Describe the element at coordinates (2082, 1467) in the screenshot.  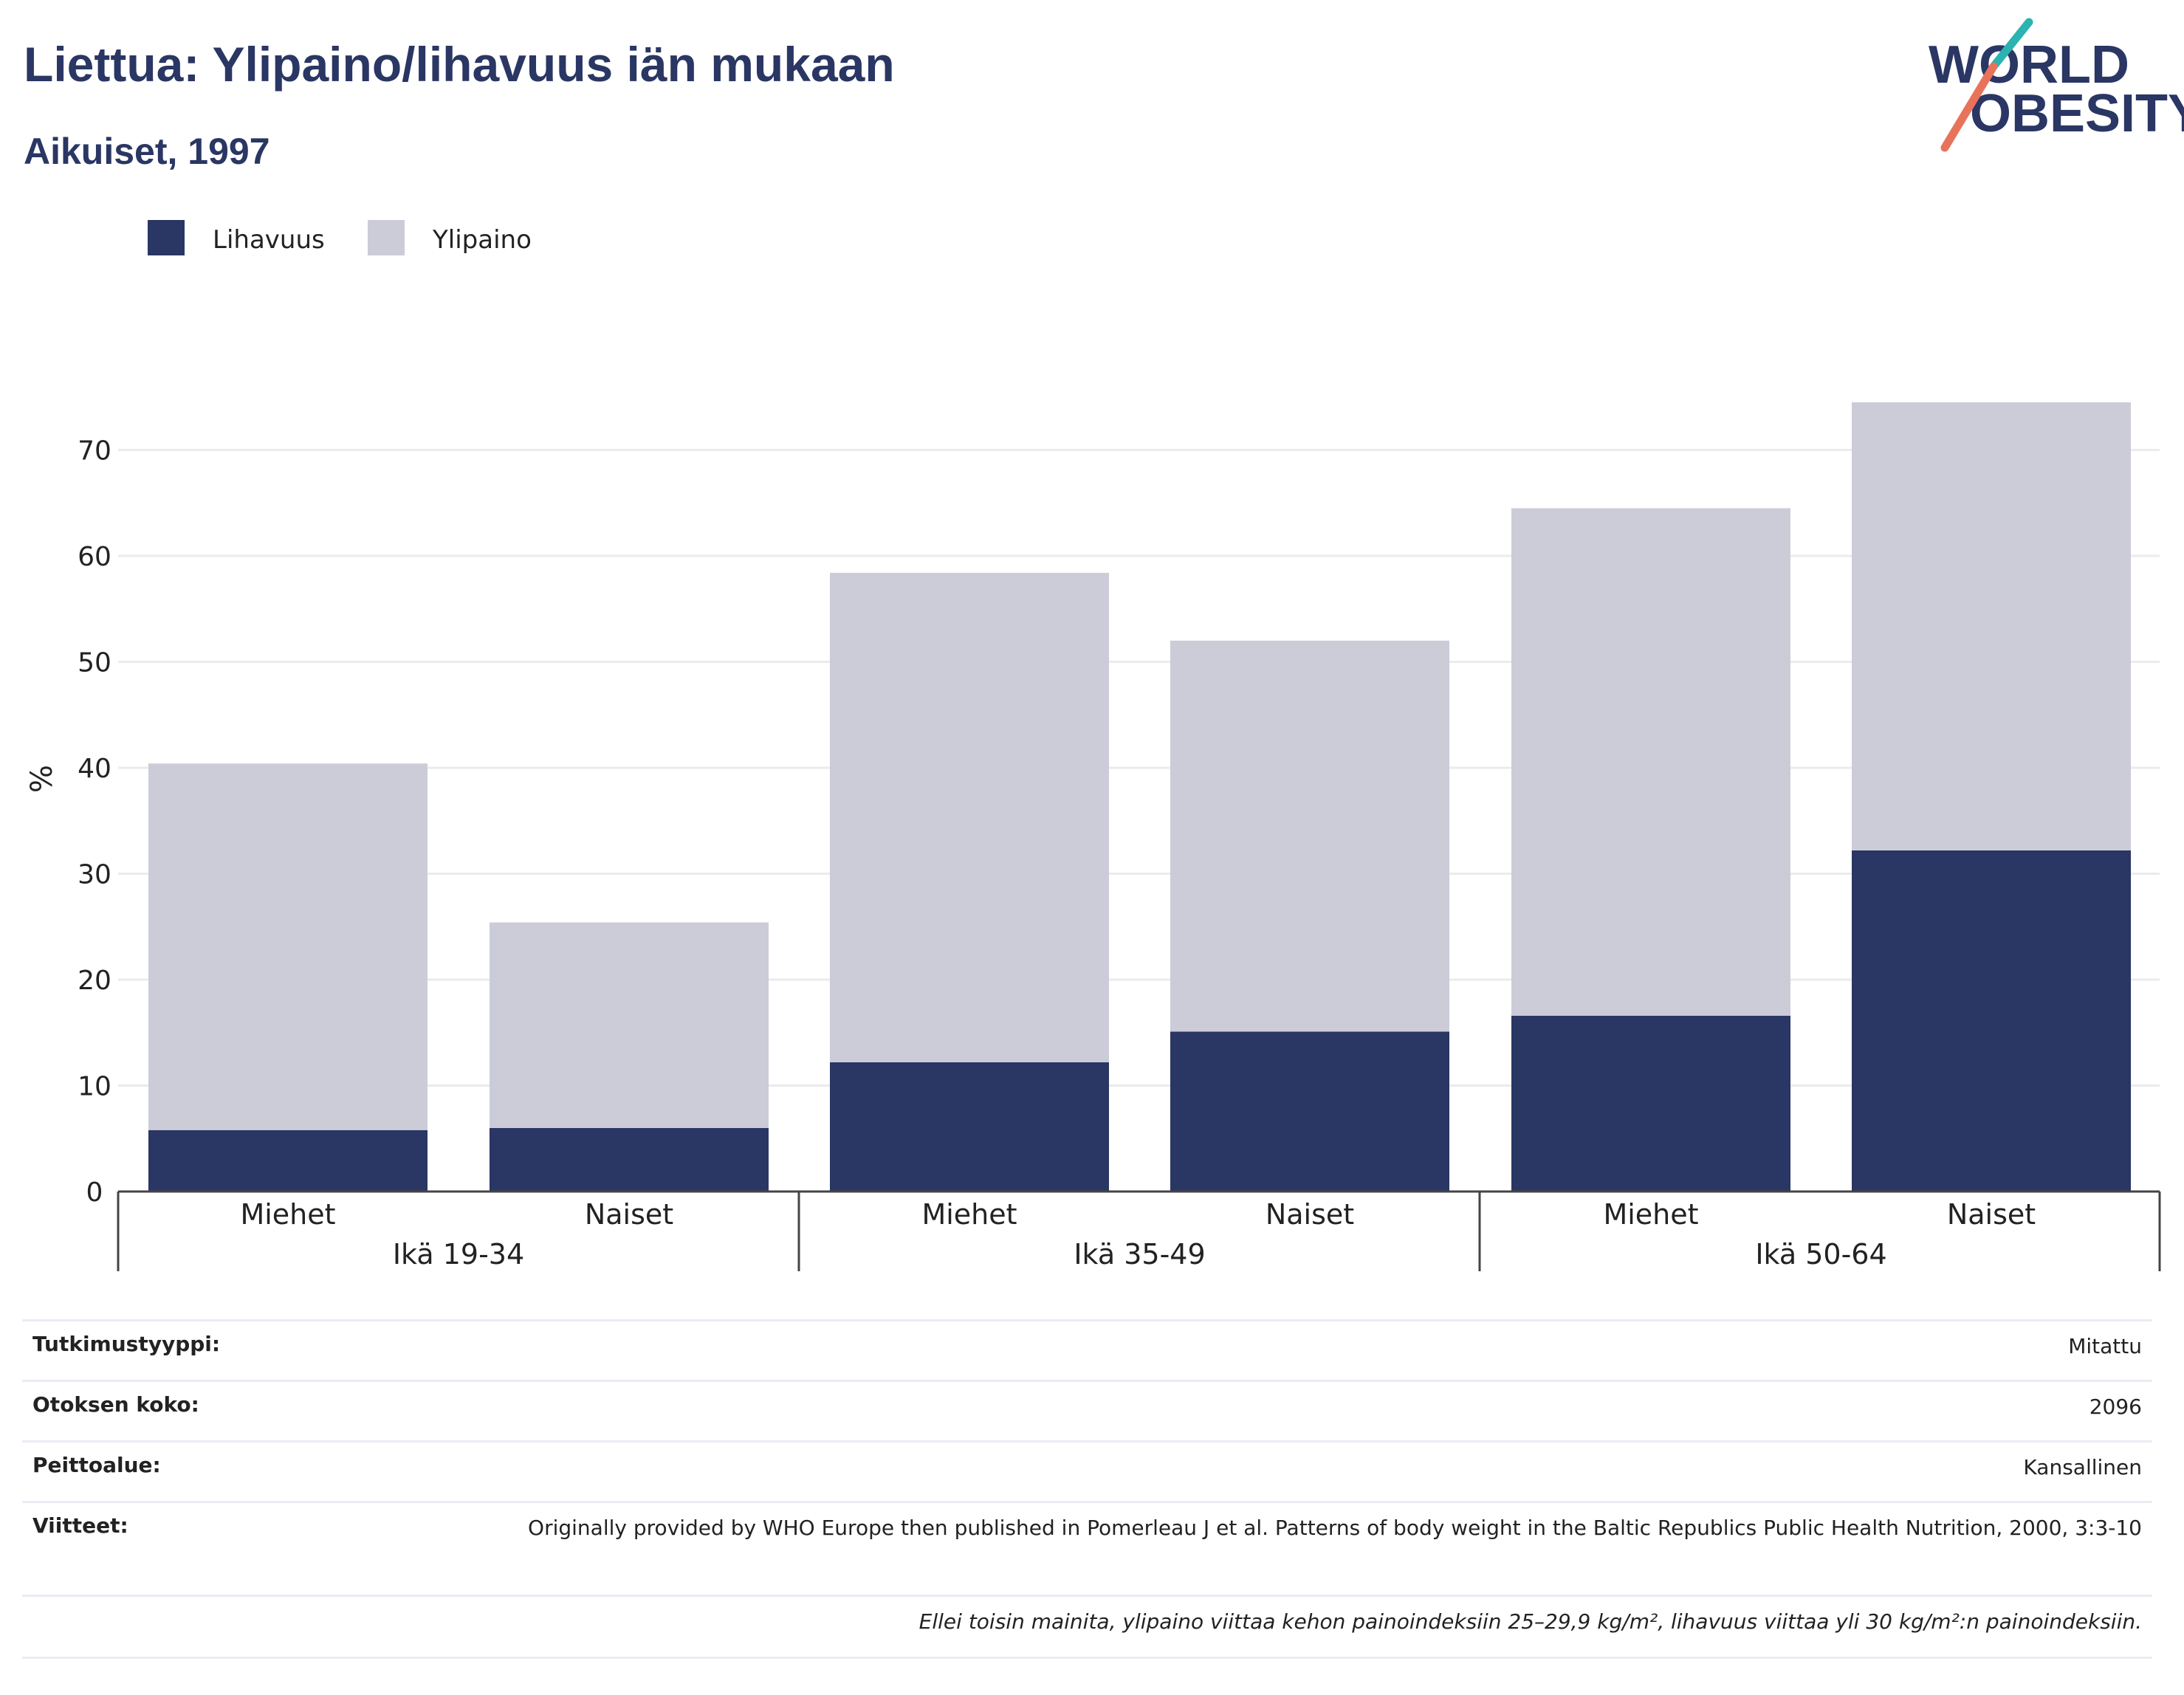
I see `coverage-value: Kansallinen` at that location.